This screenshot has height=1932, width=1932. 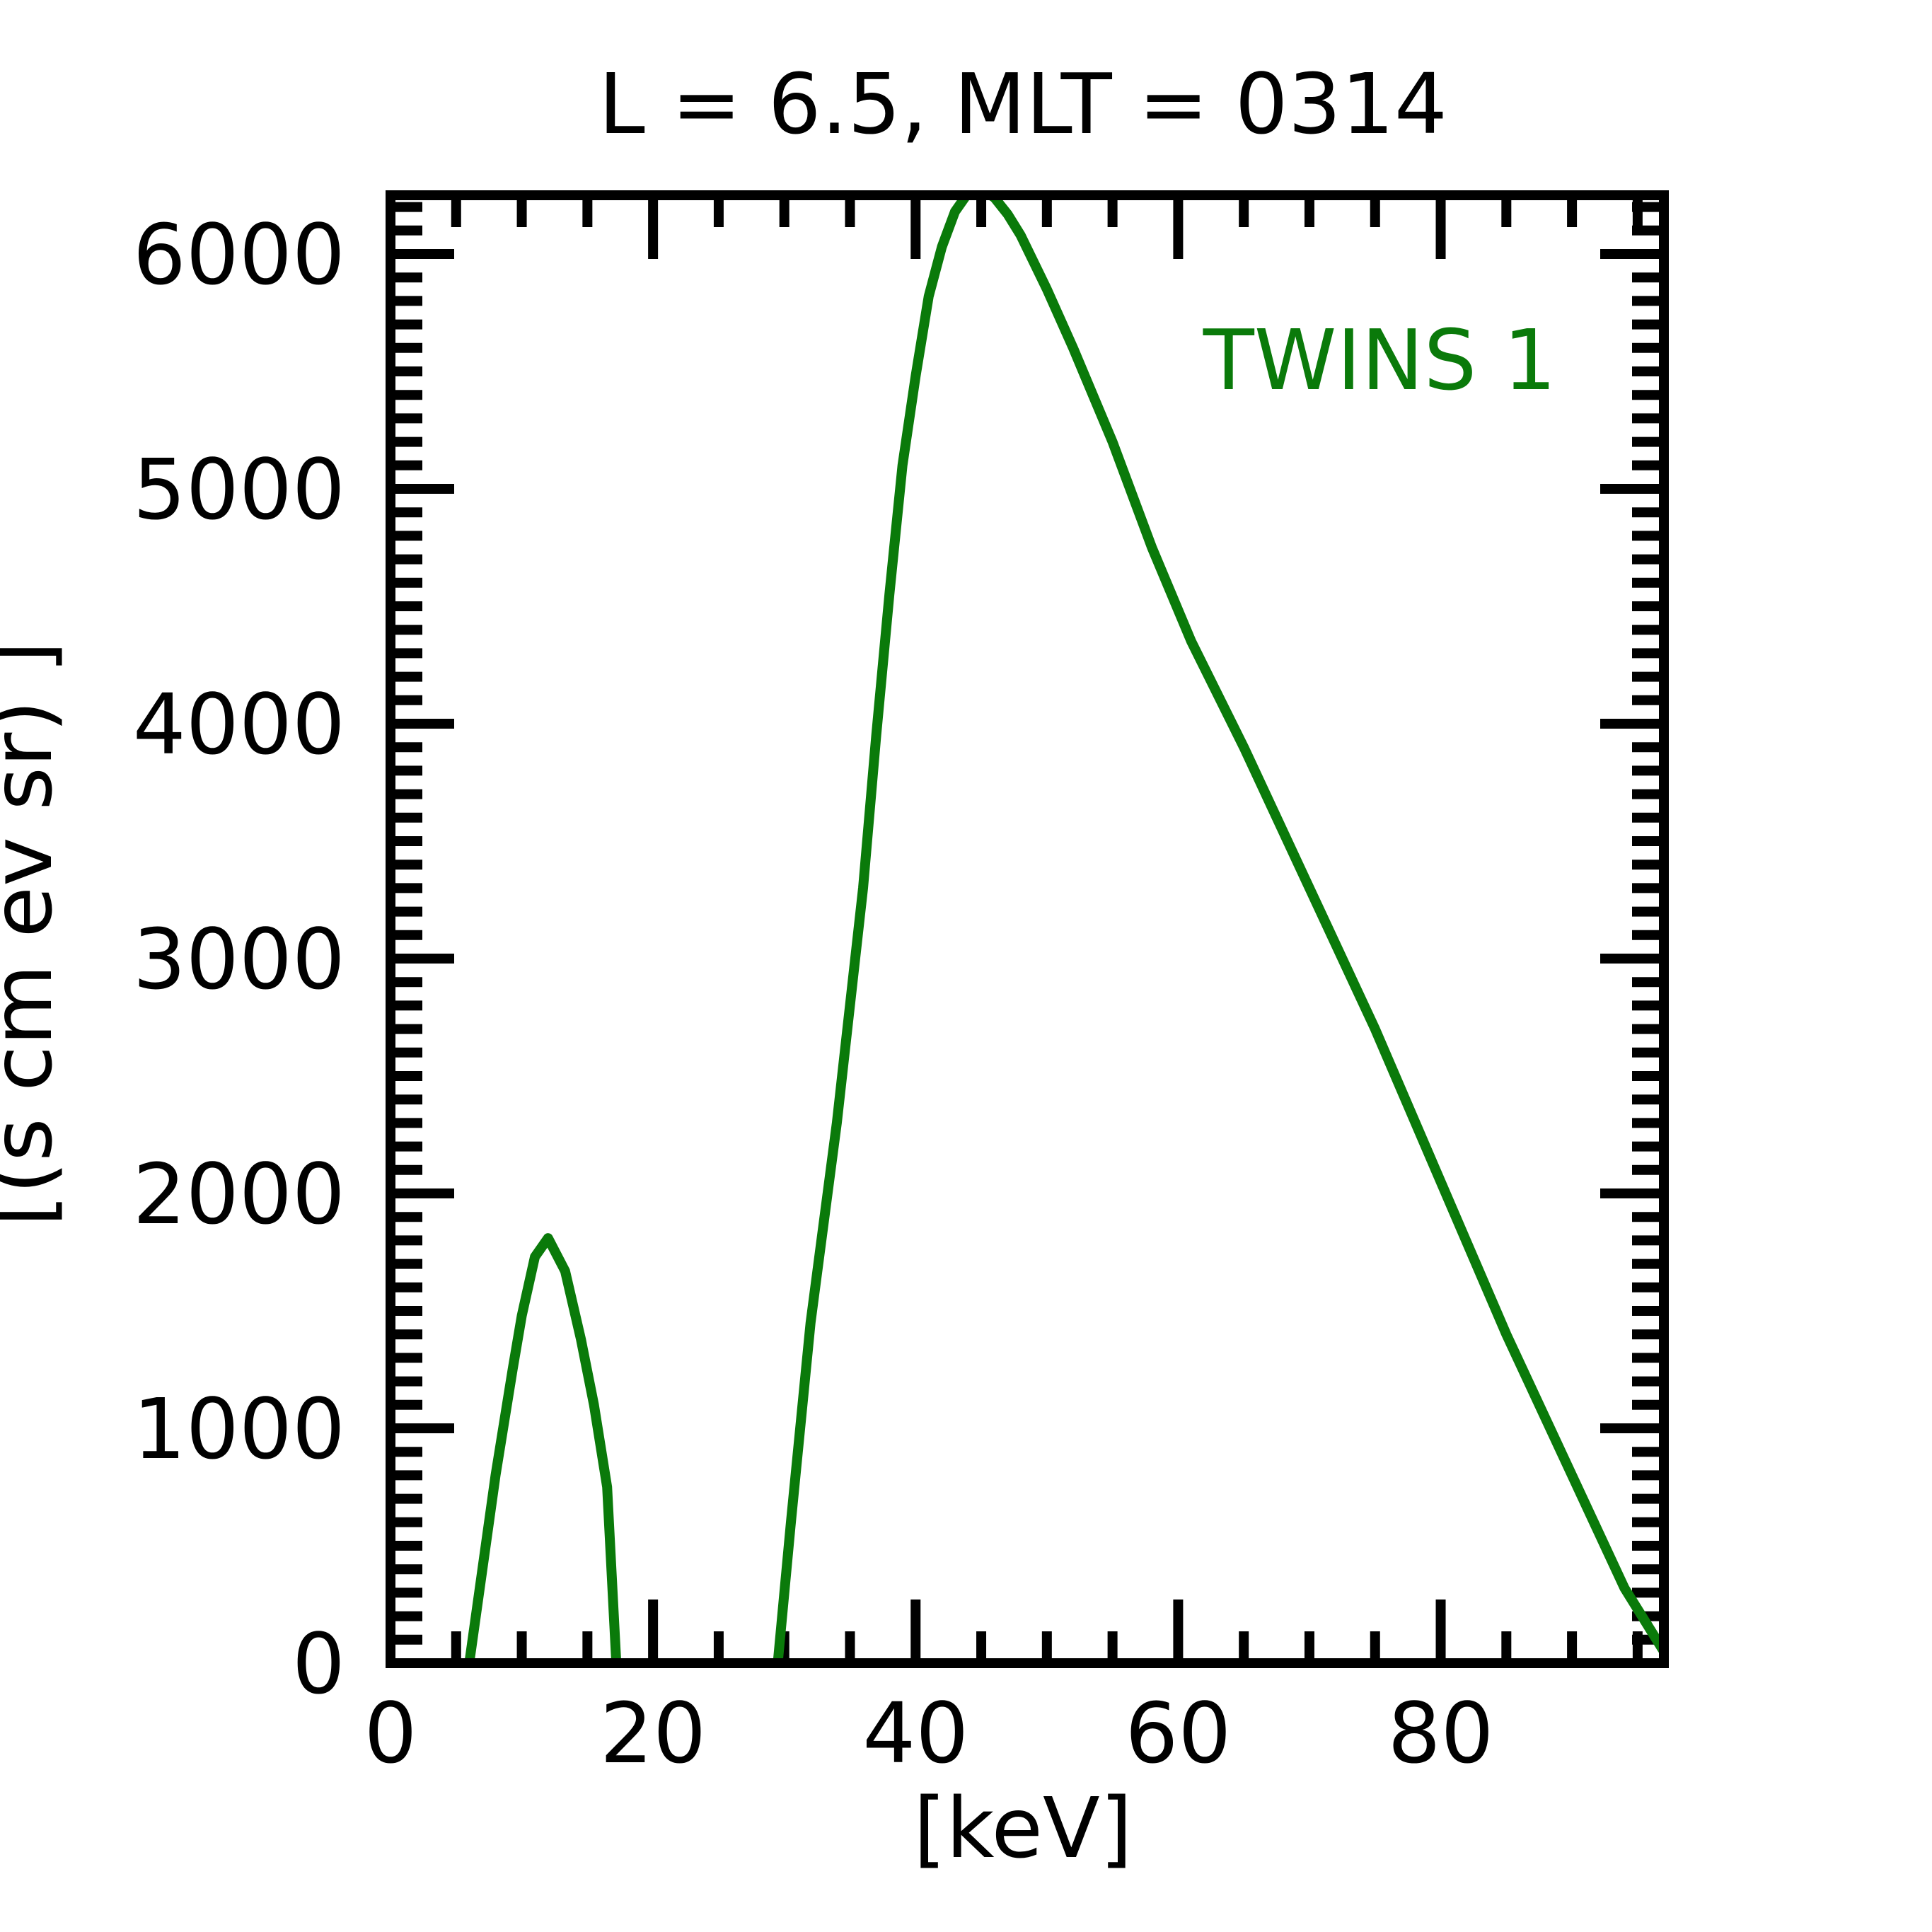 I want to click on x-tick-label: 60, so click(x=1178, y=1733).